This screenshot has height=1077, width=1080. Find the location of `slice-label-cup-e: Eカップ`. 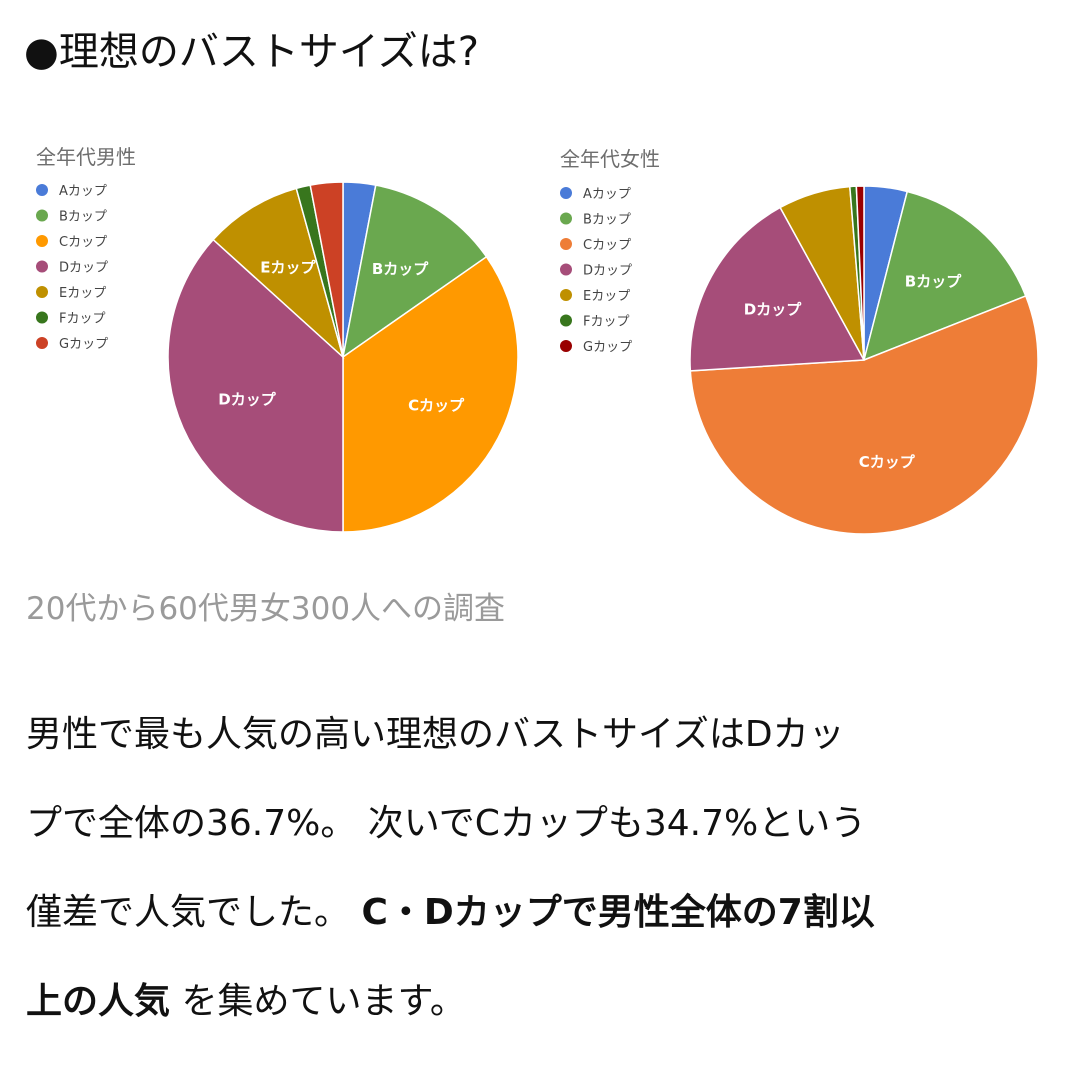

slice-label-cup-e: Eカップ is located at coordinates (288, 268).